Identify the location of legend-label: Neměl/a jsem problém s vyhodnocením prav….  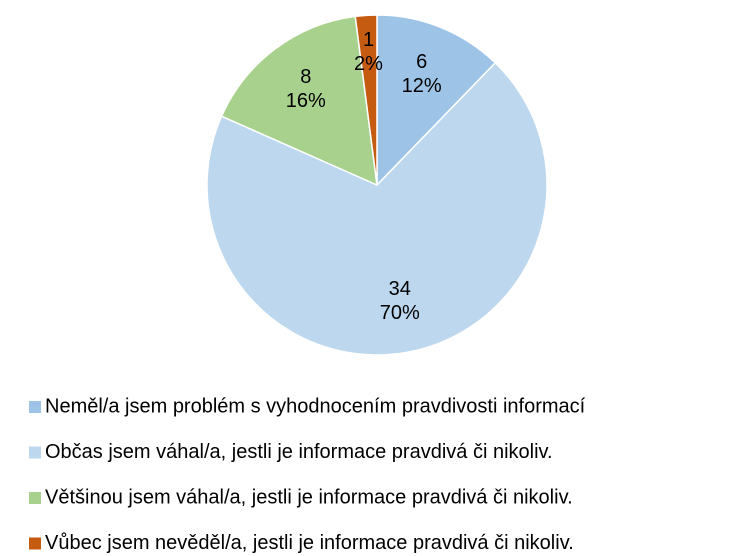
(315, 406).